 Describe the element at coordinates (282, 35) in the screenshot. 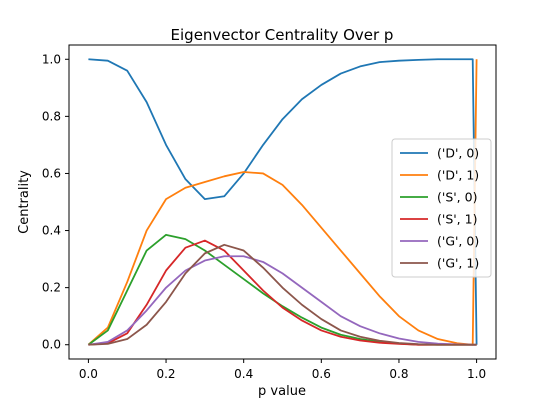

I see `chart-title: Eigenvector Centrality Over p` at that location.